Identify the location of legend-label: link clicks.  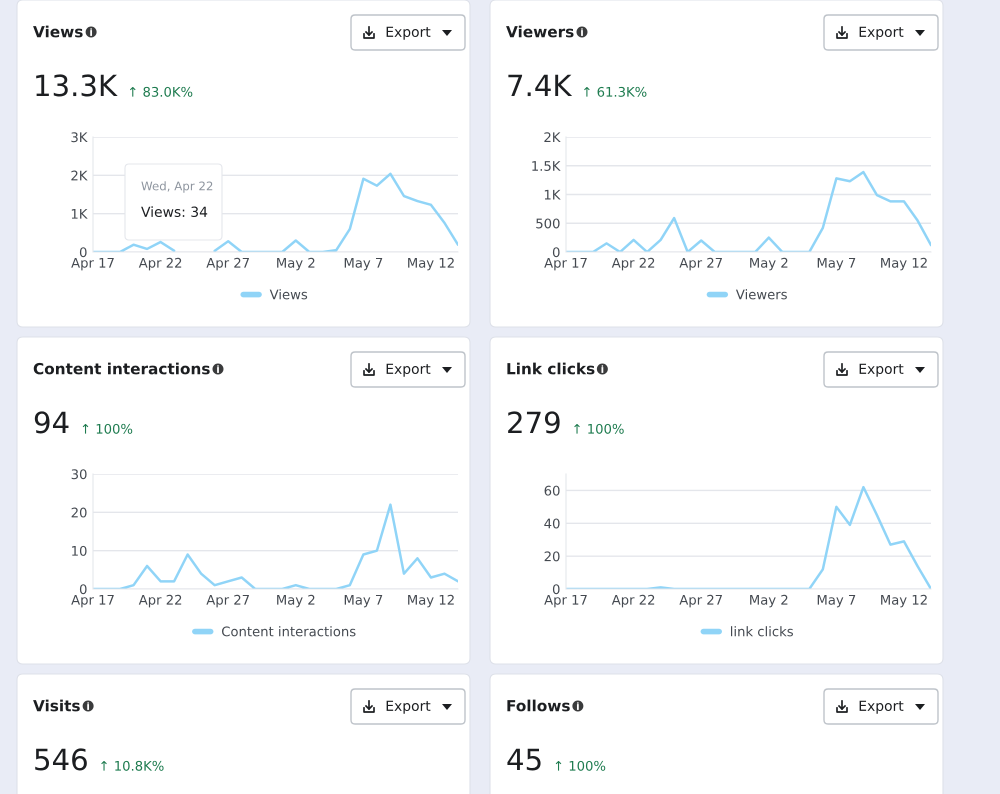
(761, 631).